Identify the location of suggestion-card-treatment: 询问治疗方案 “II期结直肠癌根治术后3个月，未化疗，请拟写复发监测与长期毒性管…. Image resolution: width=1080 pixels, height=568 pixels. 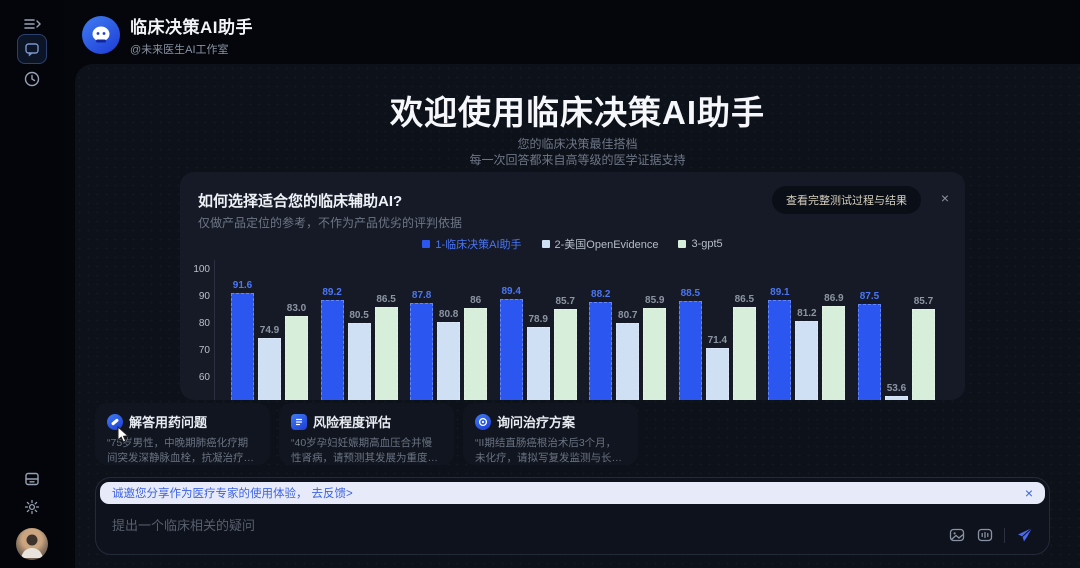
(550, 434).